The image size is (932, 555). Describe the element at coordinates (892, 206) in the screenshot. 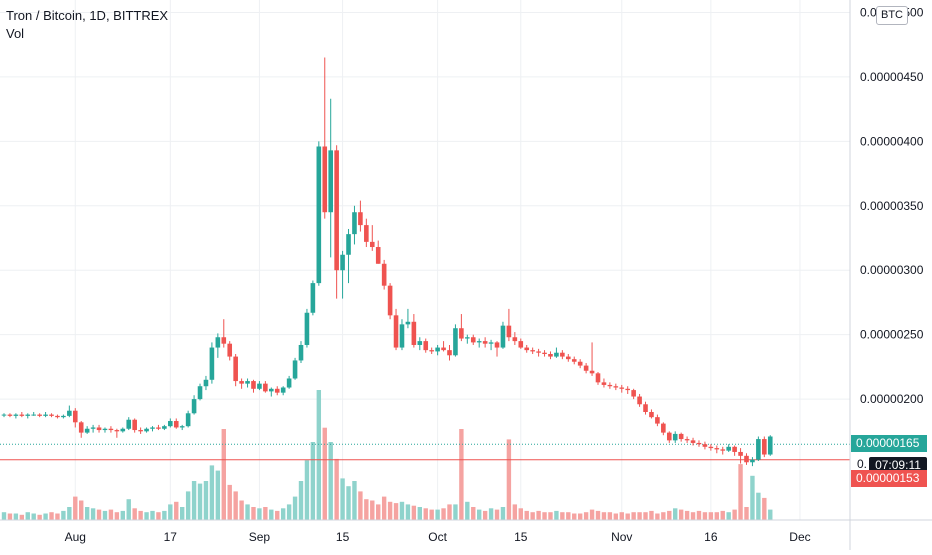

I see `y-tick-label: 0.00000350` at that location.